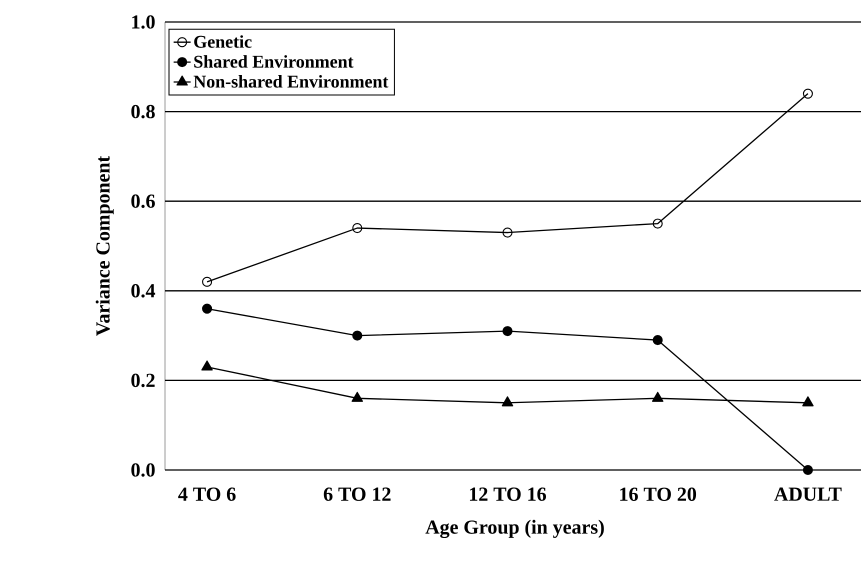 This screenshot has height=587, width=861. I want to click on y-tick-label: 0.4, so click(143, 291).